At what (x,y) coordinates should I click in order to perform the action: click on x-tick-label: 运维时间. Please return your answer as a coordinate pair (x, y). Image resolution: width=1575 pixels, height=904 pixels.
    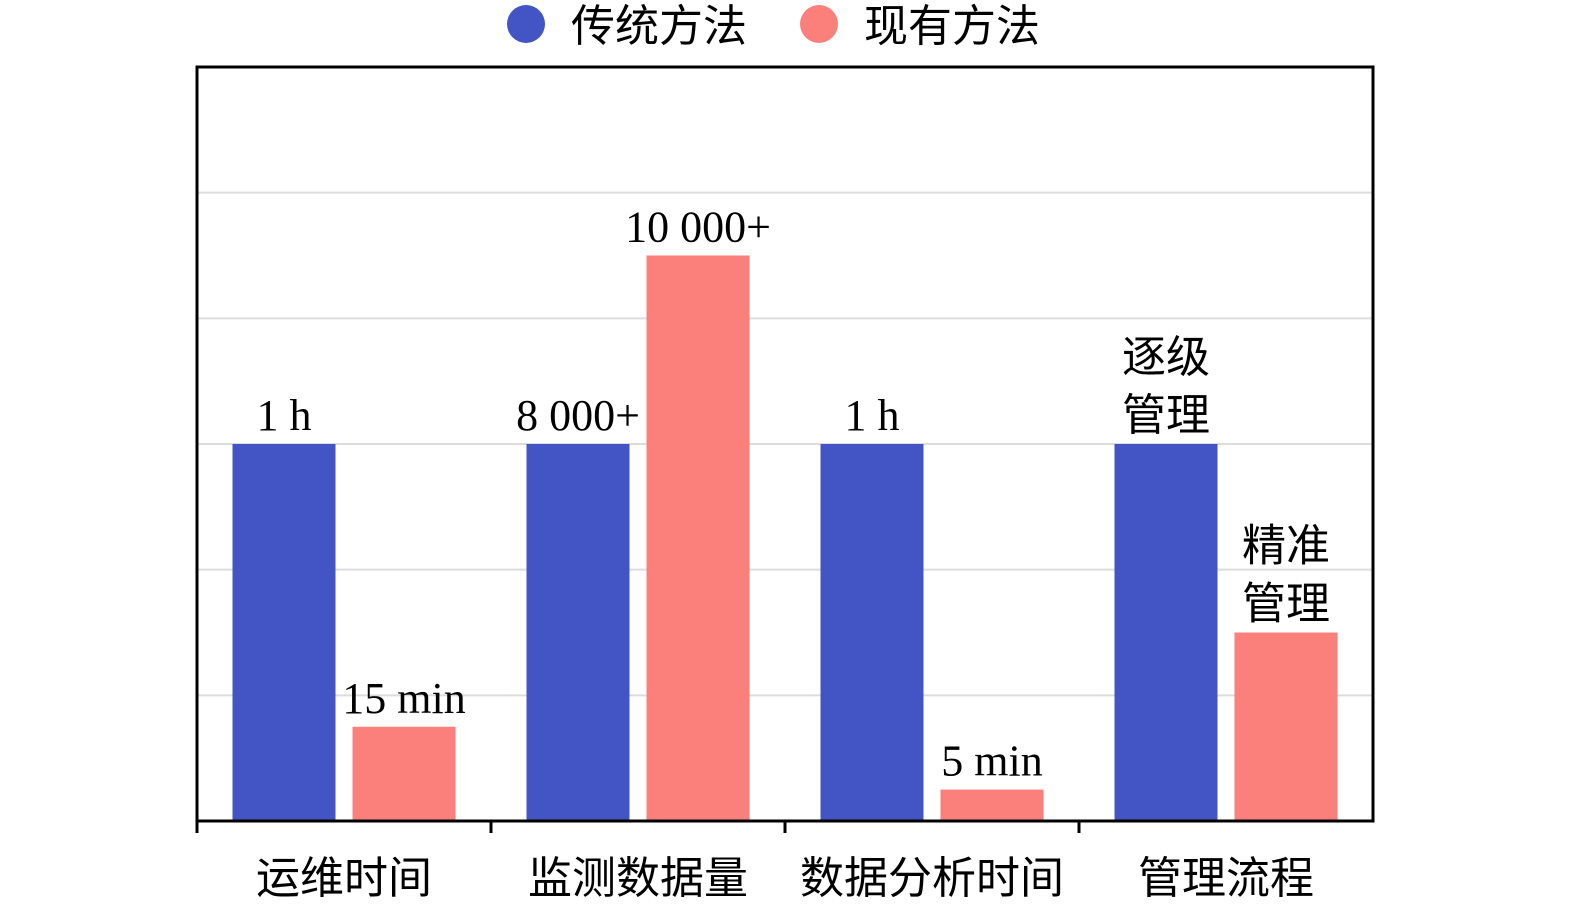
    Looking at the image, I should click on (344, 878).